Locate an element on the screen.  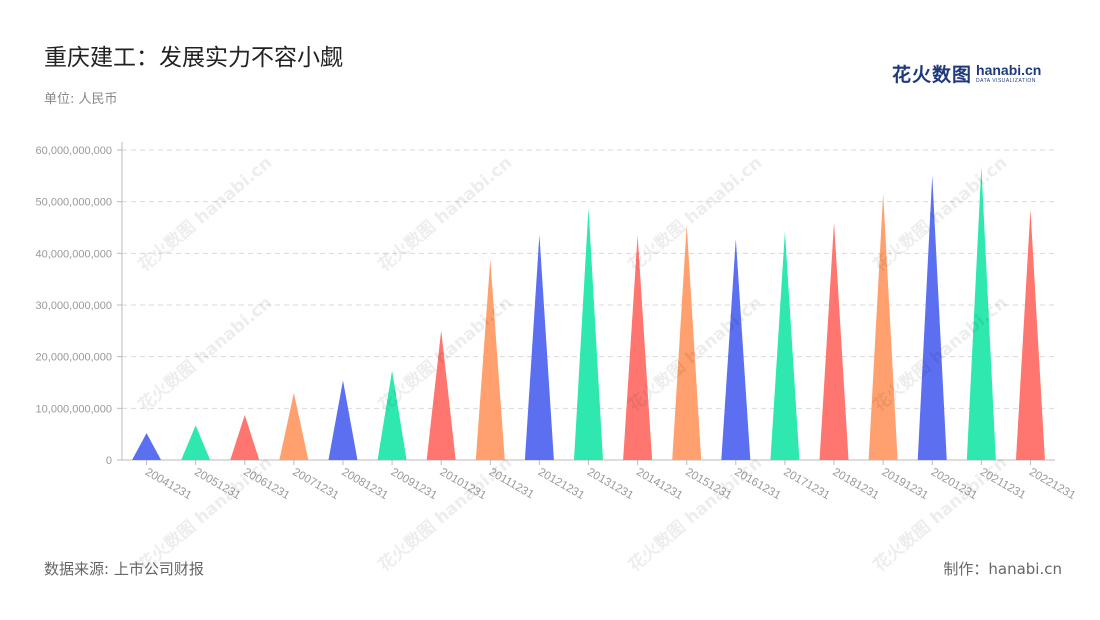
y-tick-label: 10,000,000,000 is located at coordinates (74, 409).